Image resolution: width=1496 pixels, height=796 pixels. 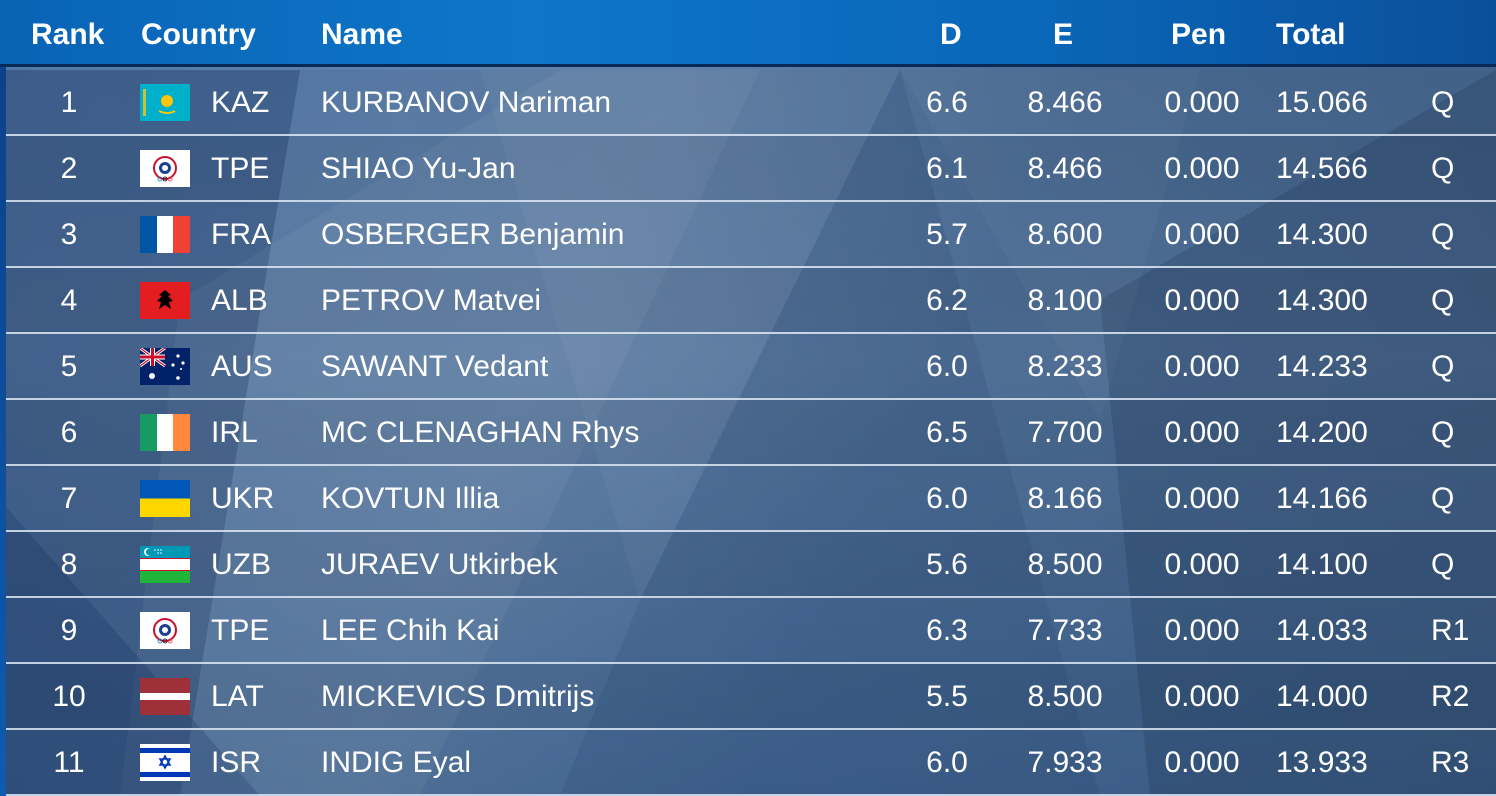 What do you see at coordinates (1322, 564) in the screenshot?
I see `total-score-cell: 14.100` at bounding box center [1322, 564].